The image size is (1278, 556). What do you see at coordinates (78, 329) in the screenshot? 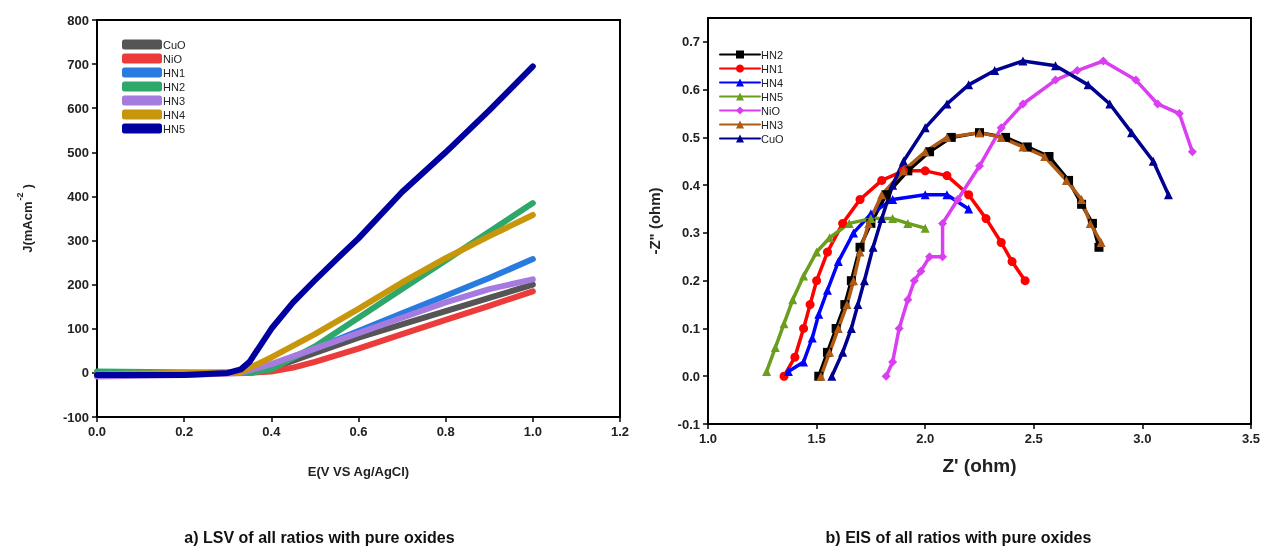
I see `y-tick-label: 100` at bounding box center [78, 329].